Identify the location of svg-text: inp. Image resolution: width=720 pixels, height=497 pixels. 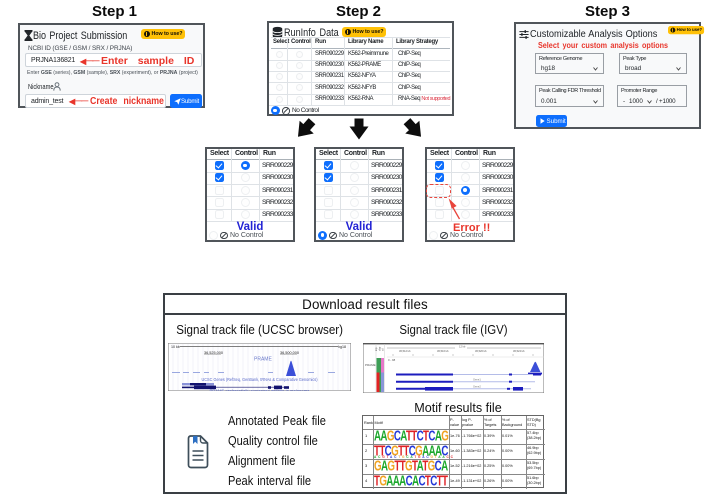
(376, 349).